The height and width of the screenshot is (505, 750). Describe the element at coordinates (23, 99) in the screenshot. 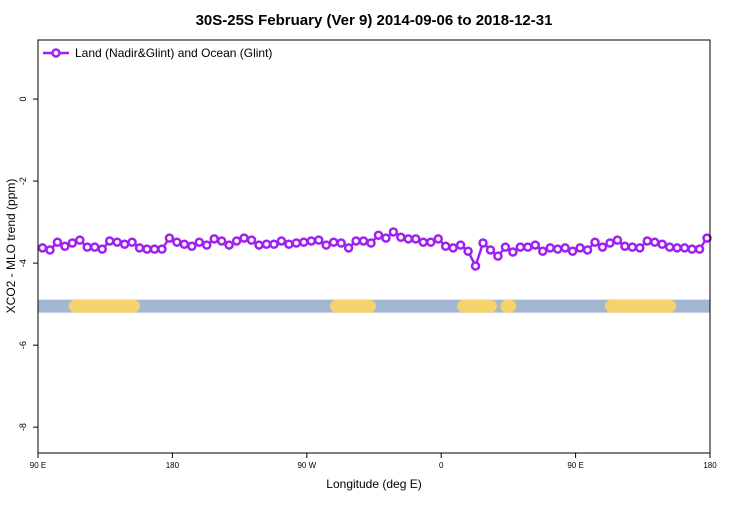

I see `y-tick-label: 0` at that location.